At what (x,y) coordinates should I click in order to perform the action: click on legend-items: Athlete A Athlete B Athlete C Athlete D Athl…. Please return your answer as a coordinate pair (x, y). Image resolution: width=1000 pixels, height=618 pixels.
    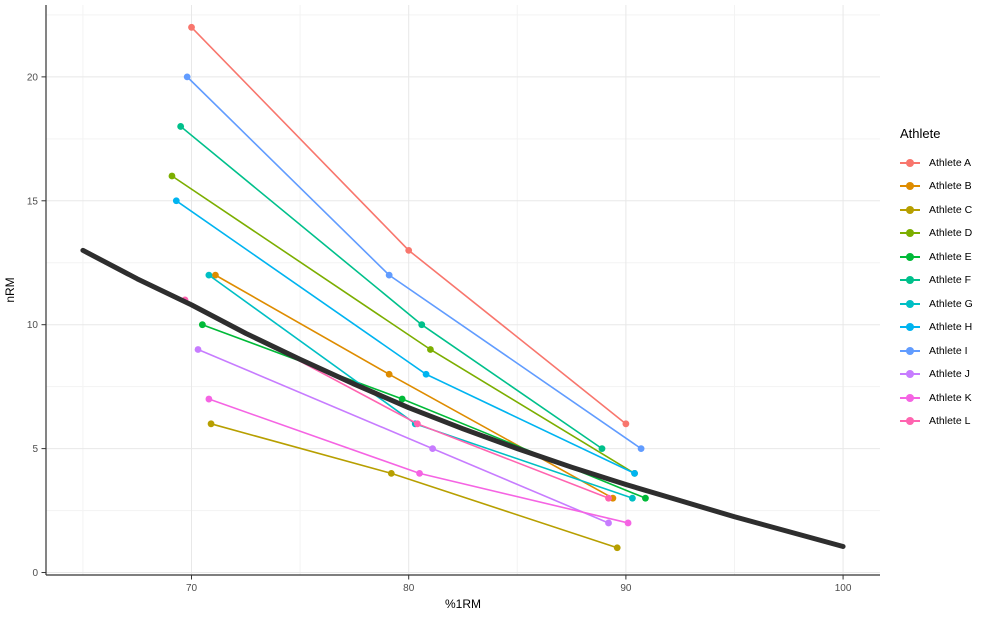
    Looking at the image, I should click on (950, 292).